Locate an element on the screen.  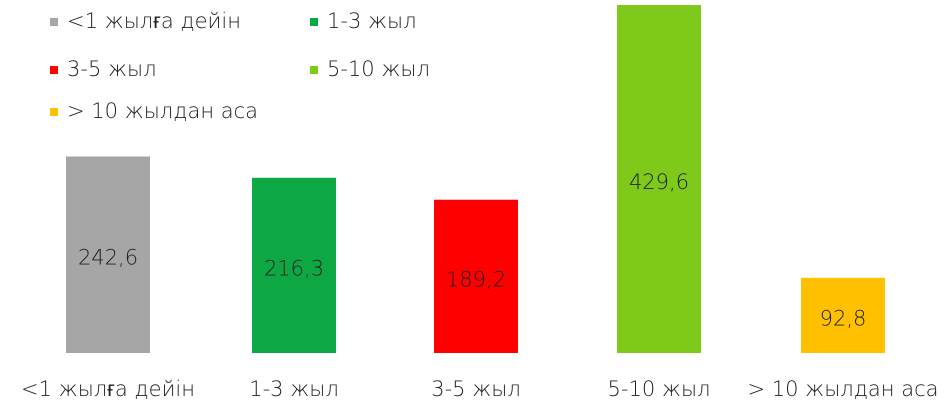
value-label: 429,6 is located at coordinates (659, 182).